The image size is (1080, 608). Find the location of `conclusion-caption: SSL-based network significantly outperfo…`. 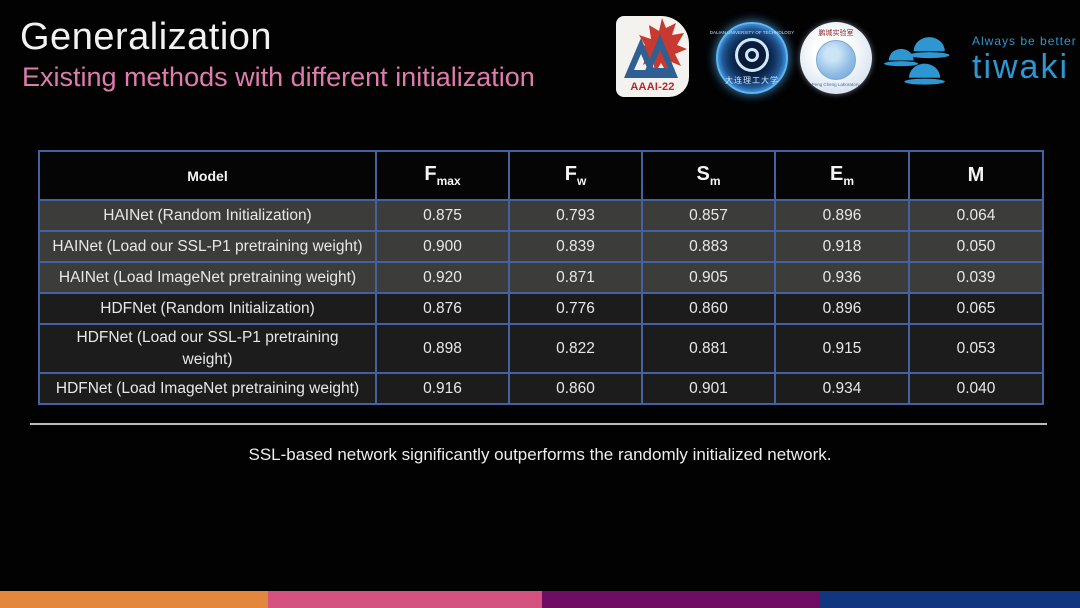

conclusion-caption: SSL-based network significantly outperfo… is located at coordinates (540, 454).